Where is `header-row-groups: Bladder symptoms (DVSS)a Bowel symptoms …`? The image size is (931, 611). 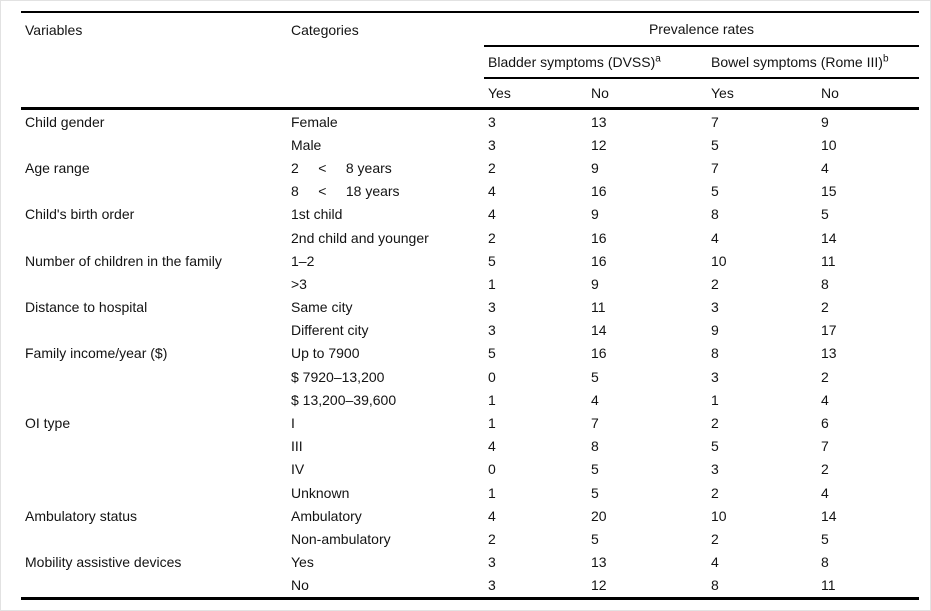
header-row-groups: Bladder symptoms (DVSS)a Bowel symptoms … is located at coordinates (470, 62).